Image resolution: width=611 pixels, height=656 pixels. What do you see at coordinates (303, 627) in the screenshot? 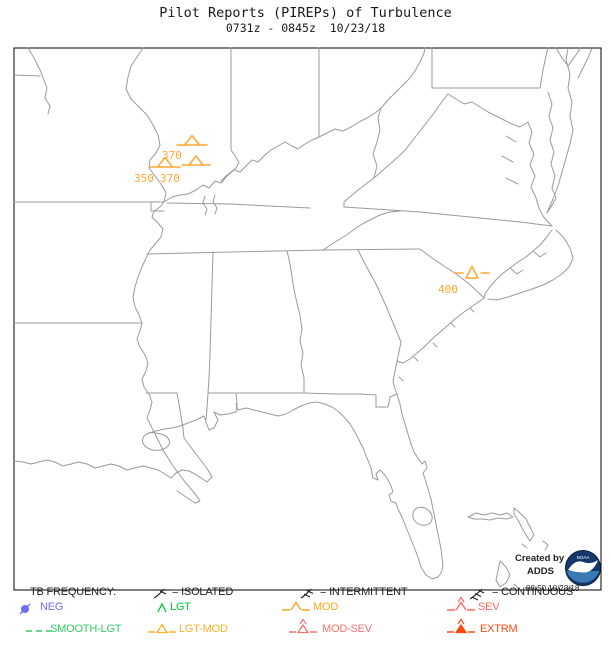
I see `mod-sev-icon` at bounding box center [303, 627].